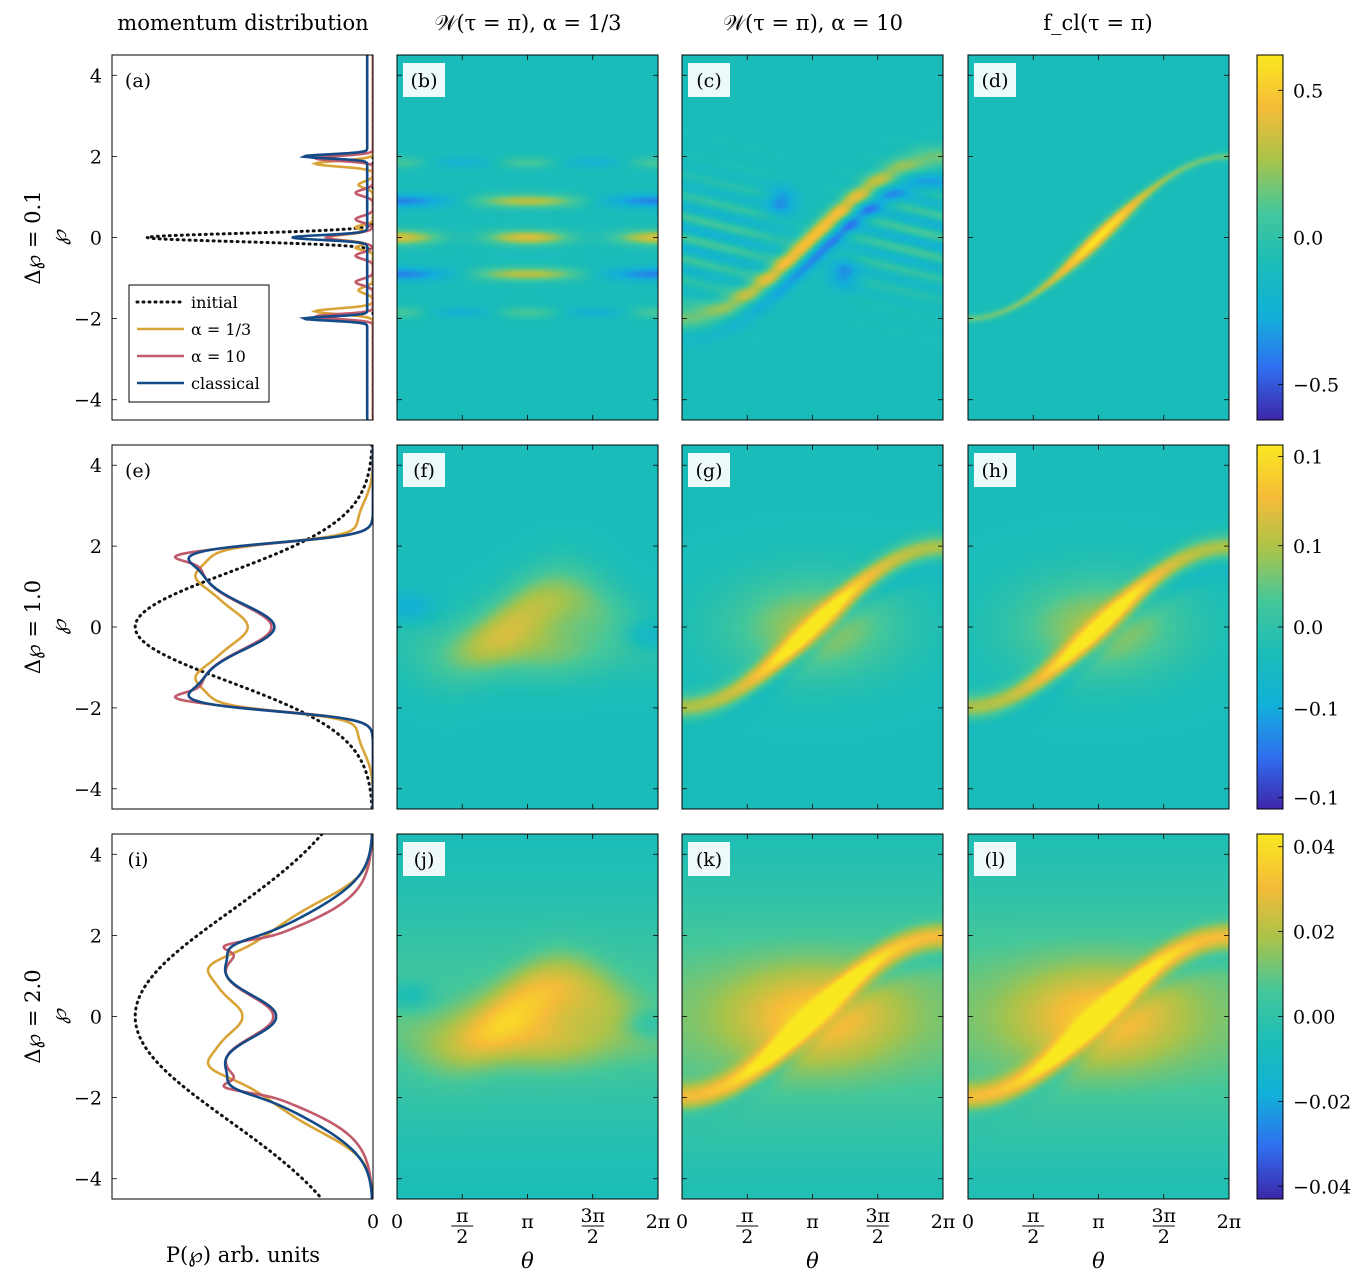  I want to click on panel-label-b: (b), so click(424, 81).